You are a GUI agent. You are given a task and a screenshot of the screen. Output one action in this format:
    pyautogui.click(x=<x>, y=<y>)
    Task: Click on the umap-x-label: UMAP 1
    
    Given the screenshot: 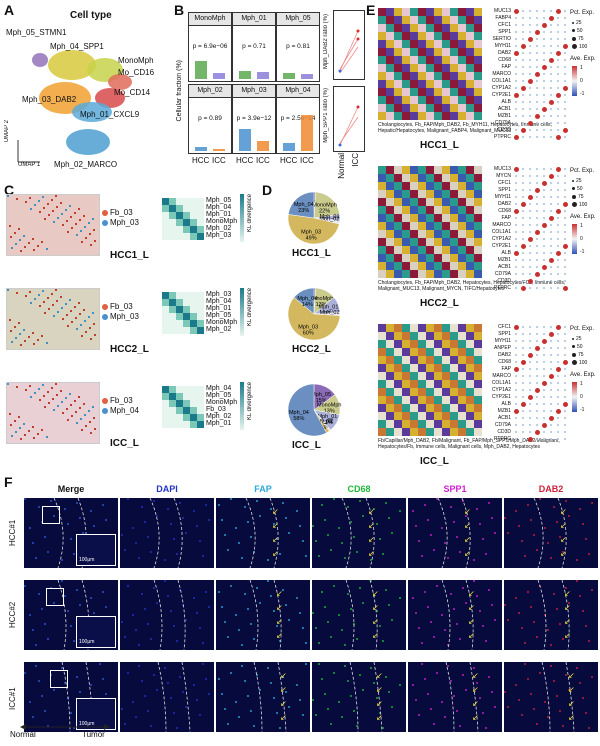 What is the action you would take?
    pyautogui.click(x=29, y=165)
    